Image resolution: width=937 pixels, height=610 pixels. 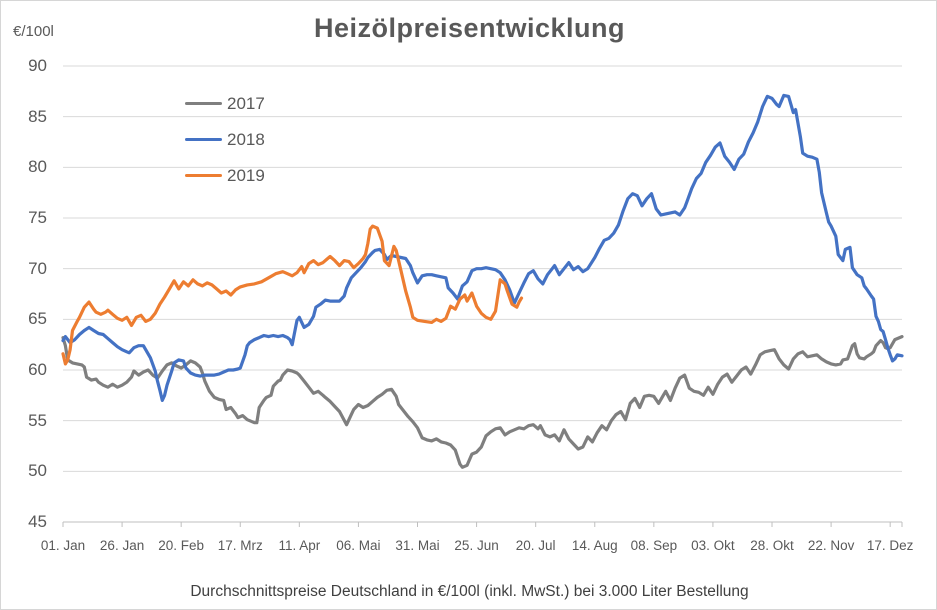 What do you see at coordinates (33, 31) in the screenshot?
I see `y-axis-unit-label: €/100l` at bounding box center [33, 31].